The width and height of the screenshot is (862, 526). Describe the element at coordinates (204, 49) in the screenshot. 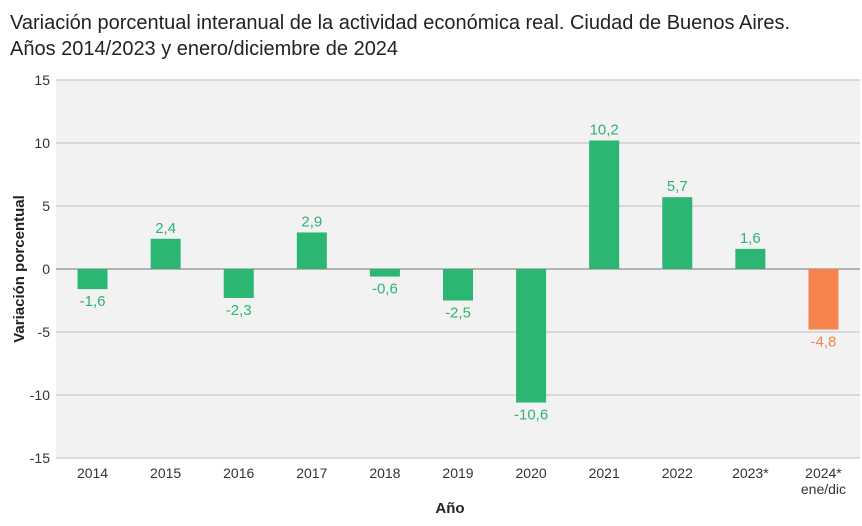

I see `chart-title-line-2: Años 2014/2023 y enero/diciembre de 2024` at that location.